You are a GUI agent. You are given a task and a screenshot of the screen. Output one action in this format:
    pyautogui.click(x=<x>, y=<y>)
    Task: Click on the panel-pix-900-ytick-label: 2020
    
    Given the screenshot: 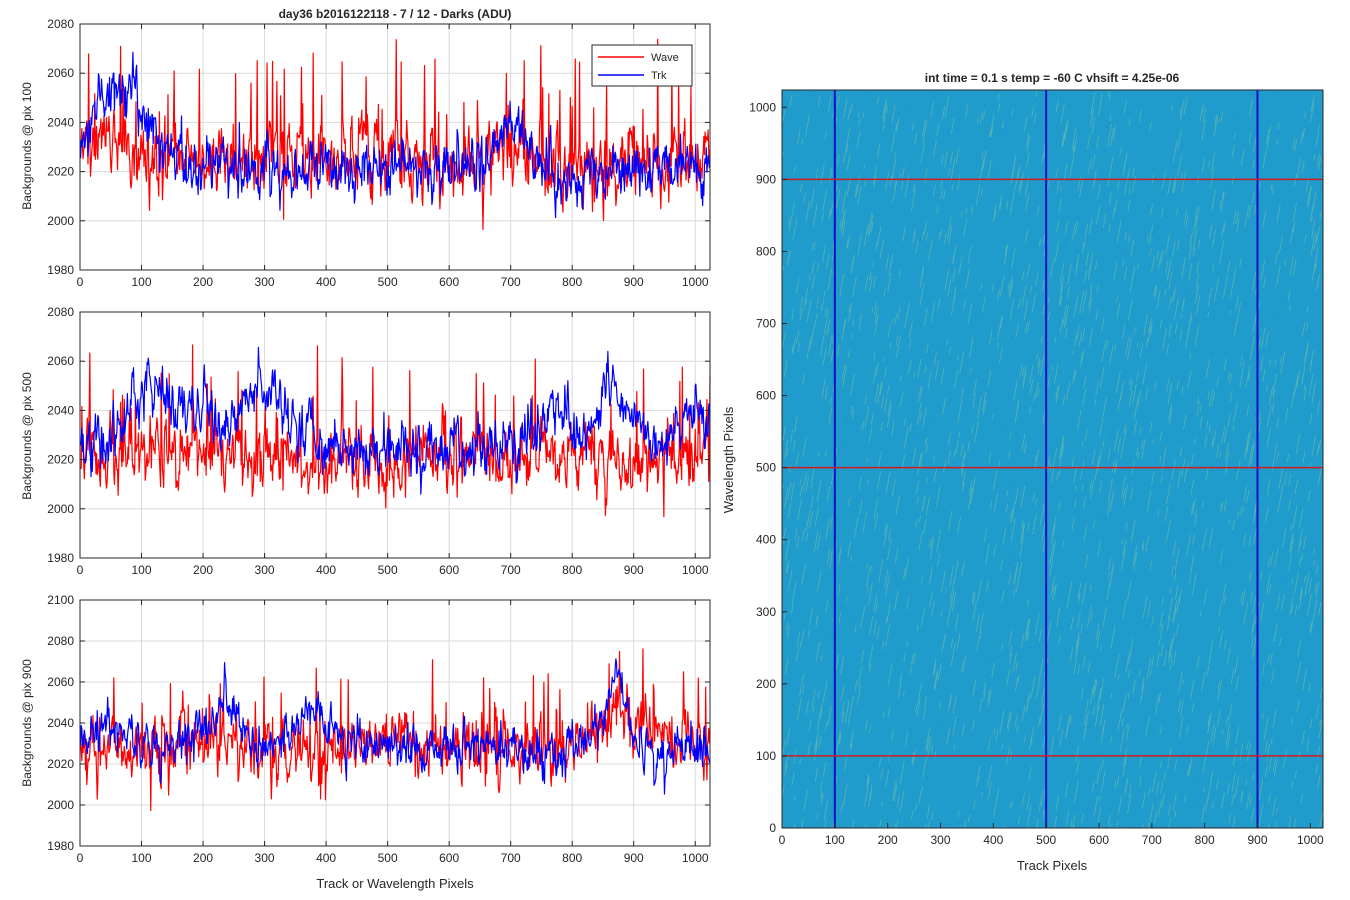 What is the action you would take?
    pyautogui.click(x=60, y=764)
    